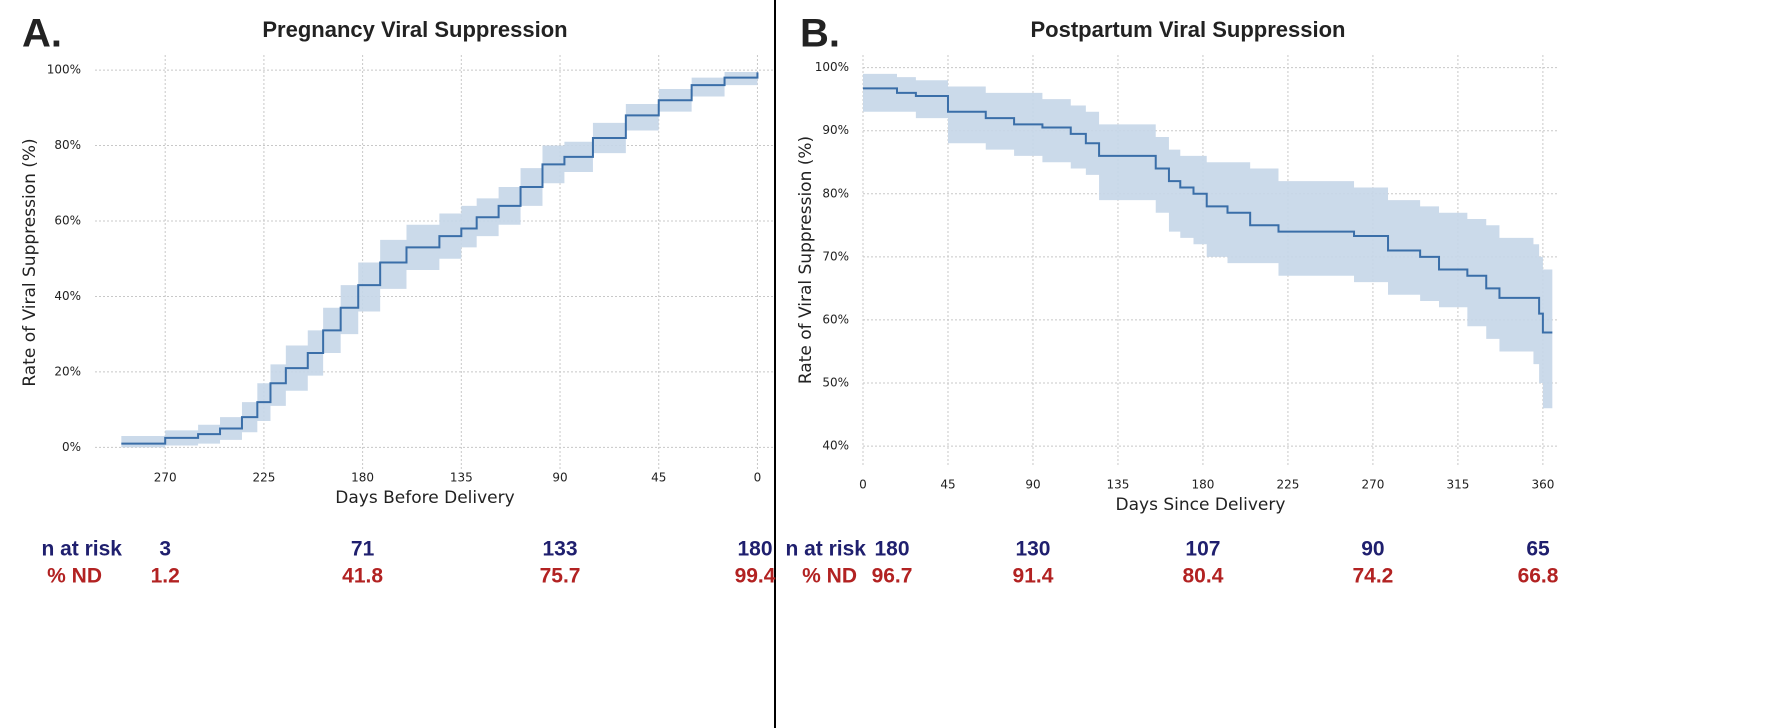 The image size is (1772, 728). Describe the element at coordinates (835, 383) in the screenshot. I see `y-tick-label: 50%` at that location.